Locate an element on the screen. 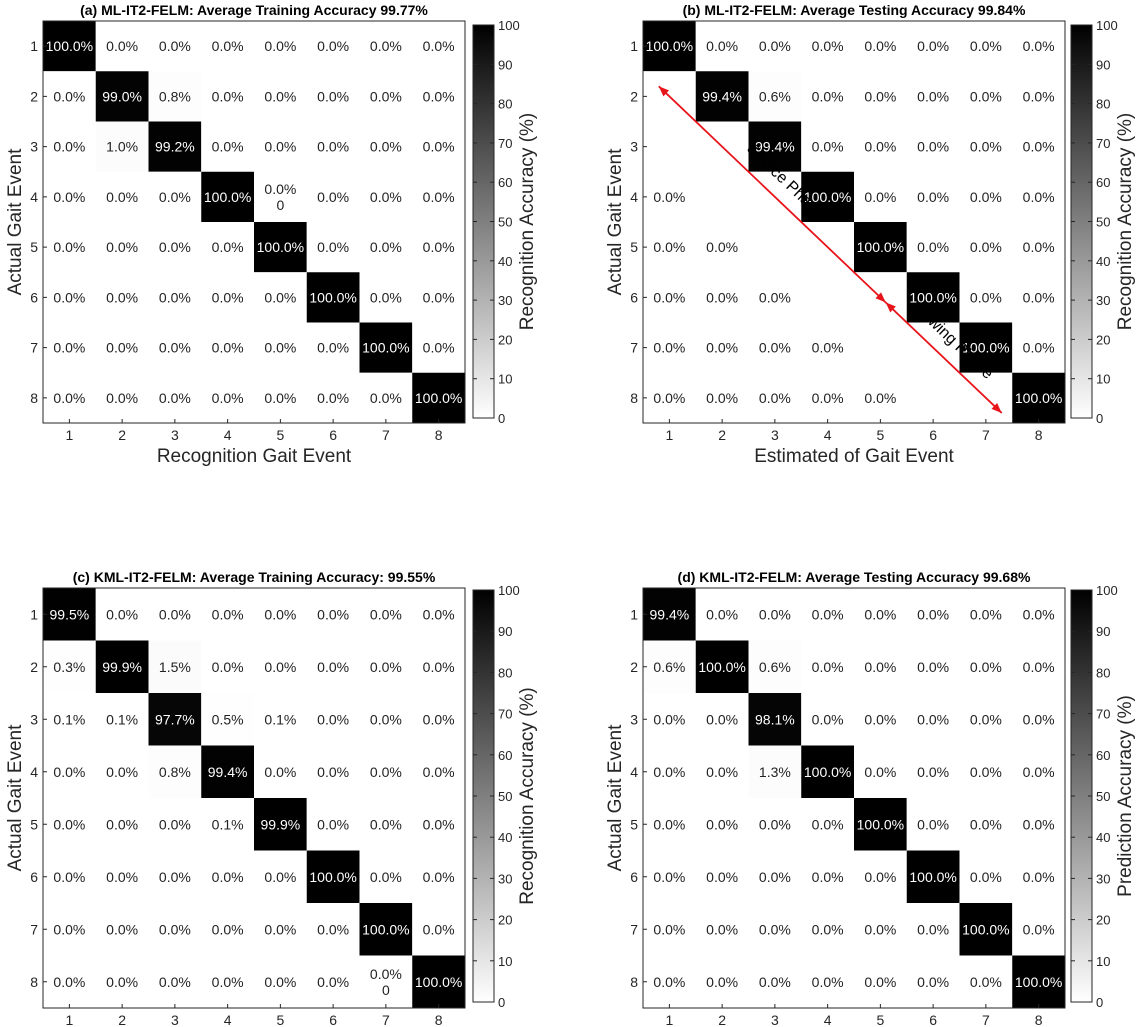  arrow-head-start is located at coordinates (890, 307).